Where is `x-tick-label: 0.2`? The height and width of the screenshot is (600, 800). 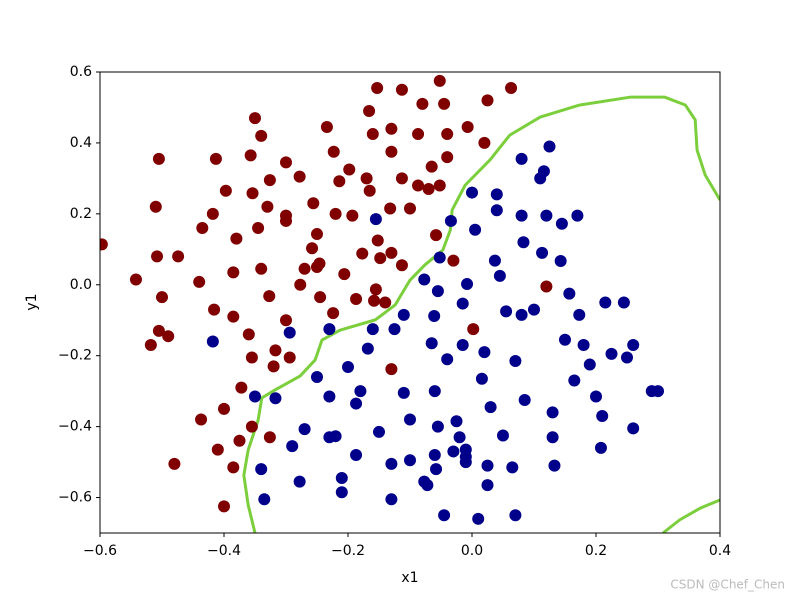
x-tick-label: 0.2 is located at coordinates (596, 551).